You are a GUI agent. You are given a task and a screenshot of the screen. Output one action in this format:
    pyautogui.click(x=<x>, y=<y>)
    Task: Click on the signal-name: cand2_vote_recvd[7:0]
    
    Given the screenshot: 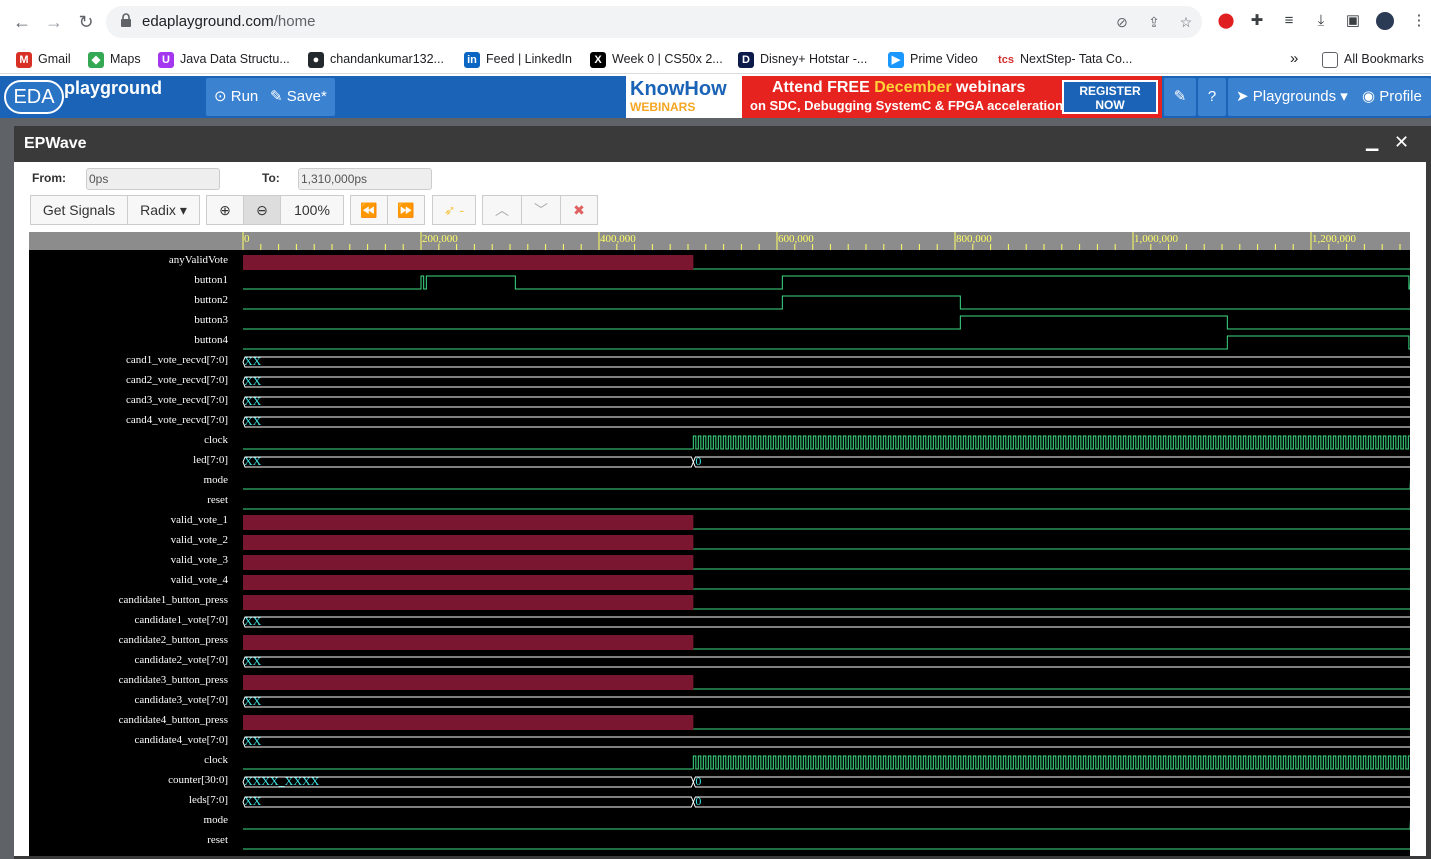 What is the action you would take?
    pyautogui.click(x=176, y=380)
    